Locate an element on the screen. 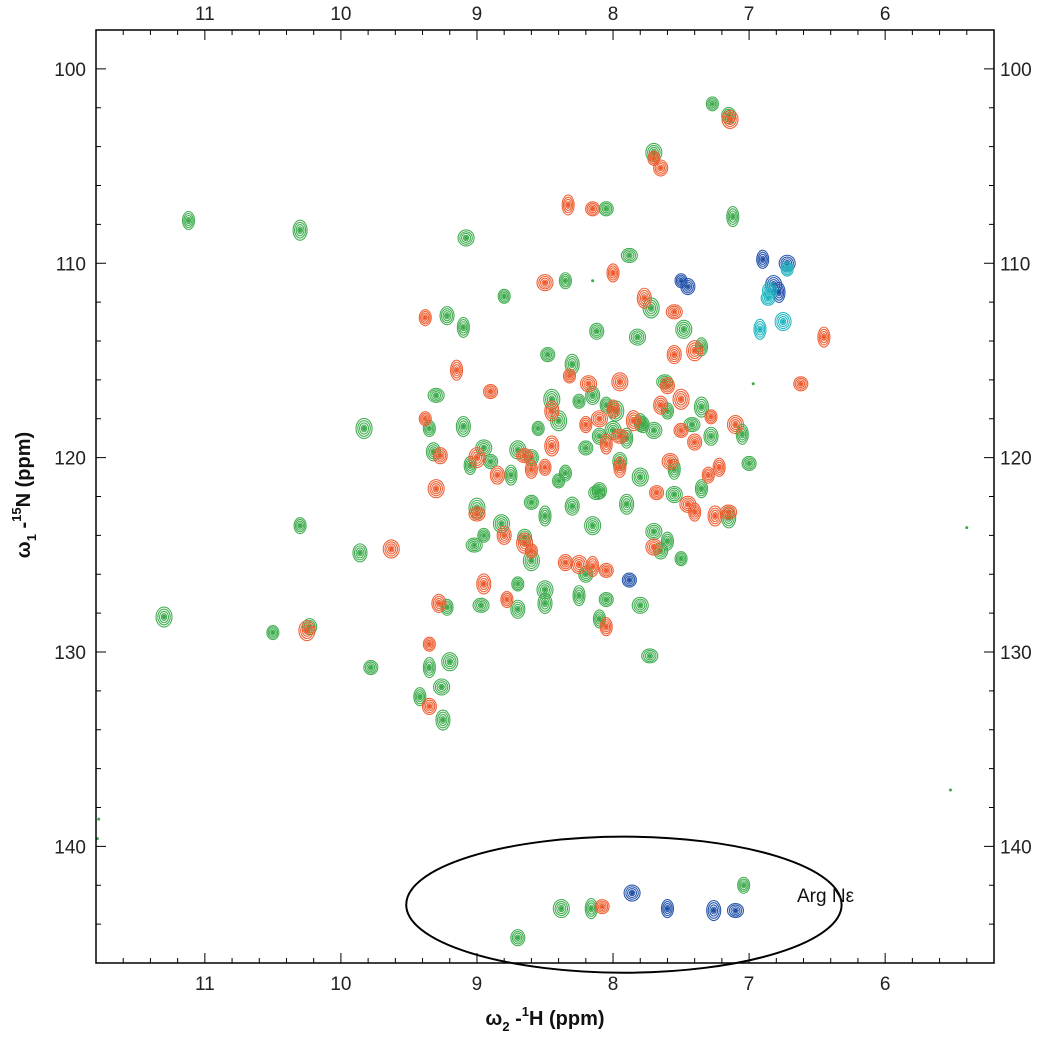 Image resolution: width=1050 pixels, height=1039 pixels. arg-ne-ellipse is located at coordinates (624, 904).